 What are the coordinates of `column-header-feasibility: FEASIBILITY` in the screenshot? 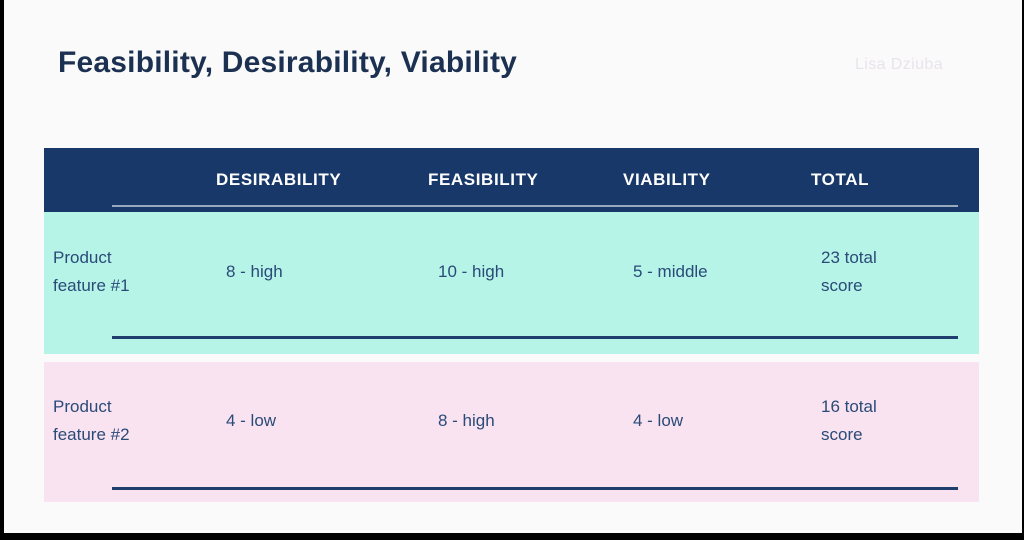 It's located at (483, 179).